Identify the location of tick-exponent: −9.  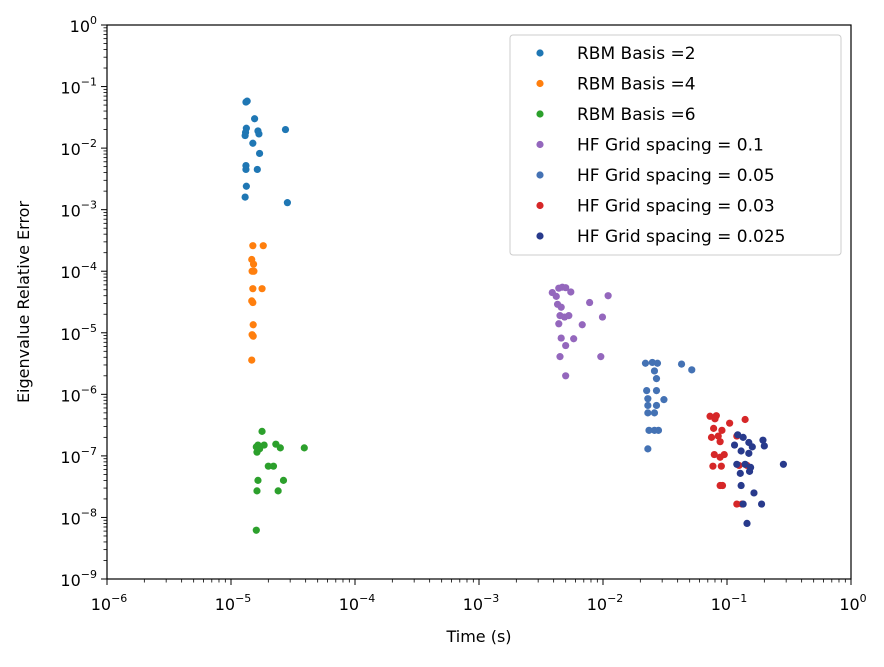
(89, 574).